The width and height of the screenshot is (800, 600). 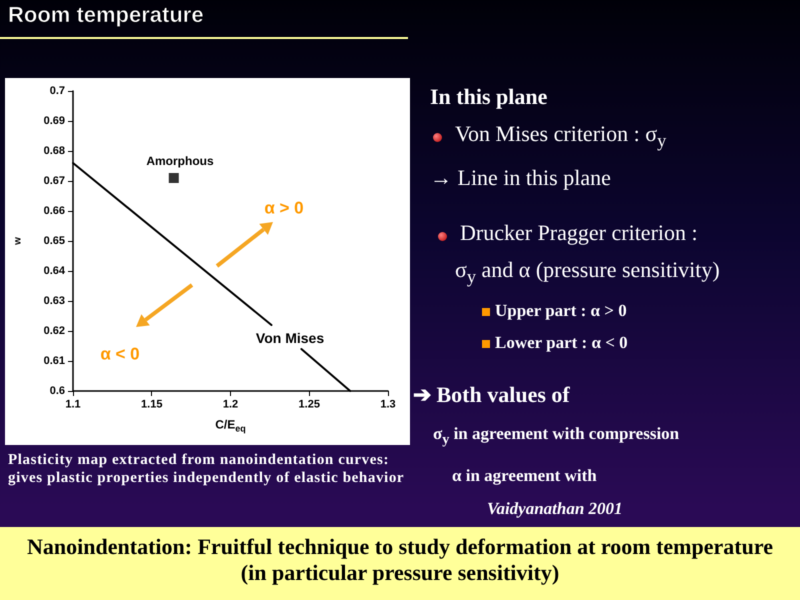 What do you see at coordinates (400, 560) in the screenshot?
I see `text: Nanoindentation: Fruitful technique to study deformation at room temperature (in particular pressure sensitivity)` at bounding box center [400, 560].